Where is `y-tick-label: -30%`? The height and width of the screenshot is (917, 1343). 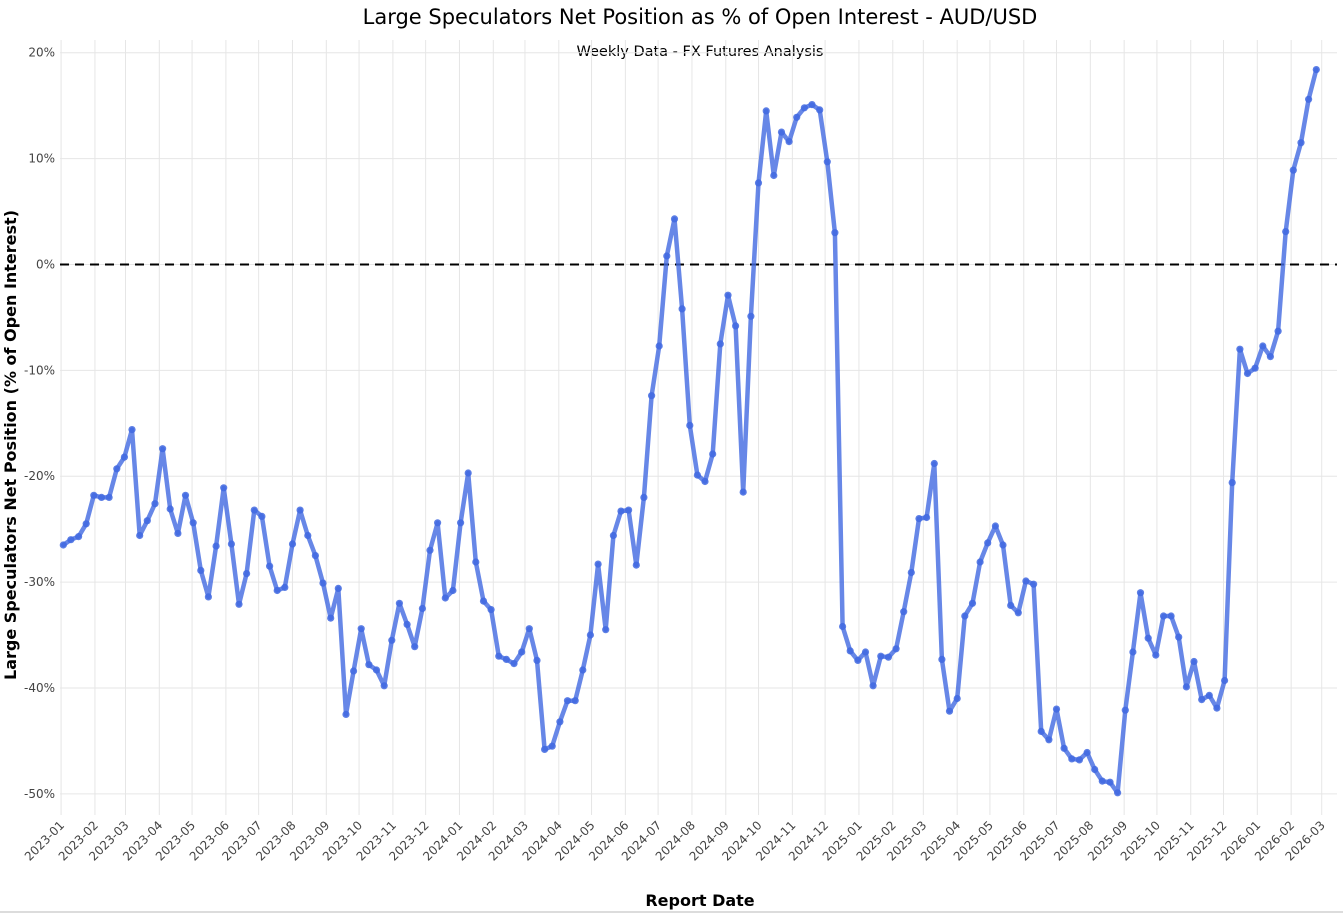 y-tick-label: -30% is located at coordinates (39, 582).